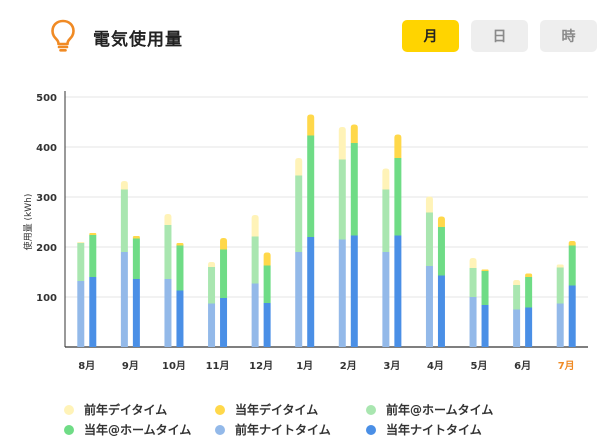  Describe the element at coordinates (46, 298) in the screenshot. I see `y-tick-label: 100` at that location.